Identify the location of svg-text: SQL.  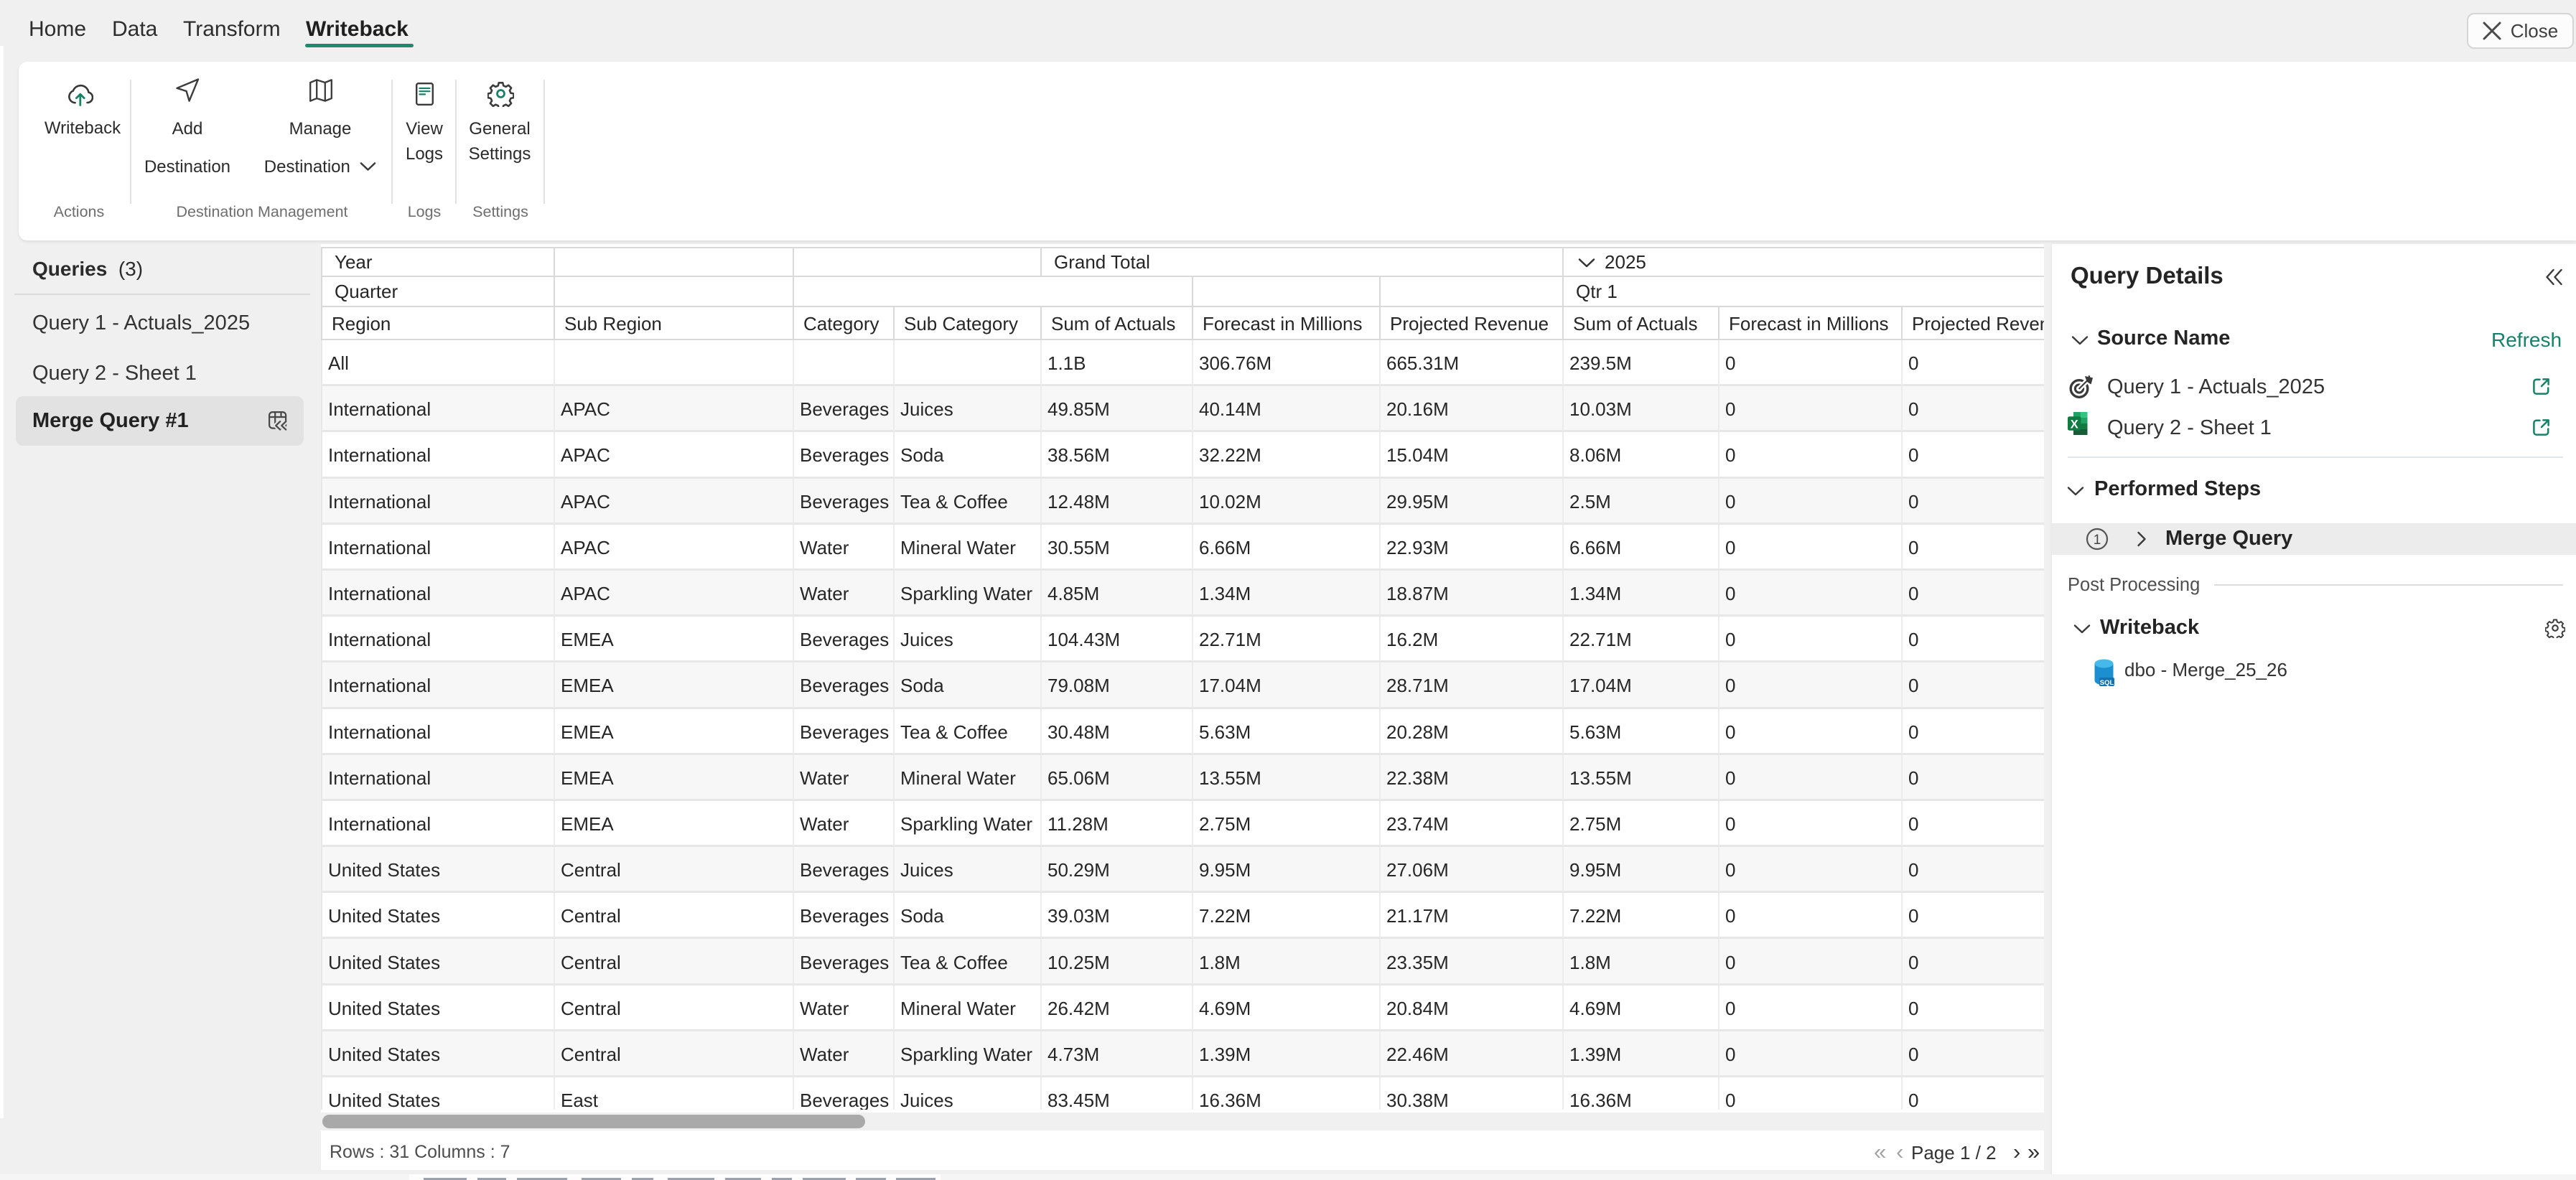
(2107, 683).